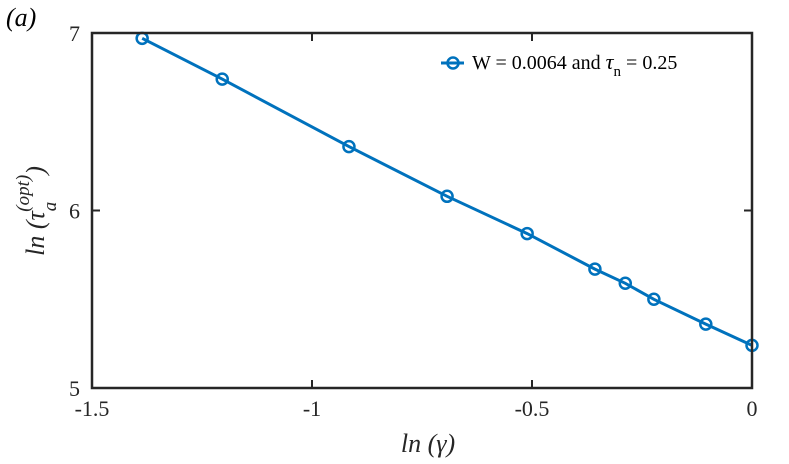 The height and width of the screenshot is (464, 789). What do you see at coordinates (574, 64) in the screenshot?
I see `legend-entry: W = 0.0064 and τn = 0.25` at bounding box center [574, 64].